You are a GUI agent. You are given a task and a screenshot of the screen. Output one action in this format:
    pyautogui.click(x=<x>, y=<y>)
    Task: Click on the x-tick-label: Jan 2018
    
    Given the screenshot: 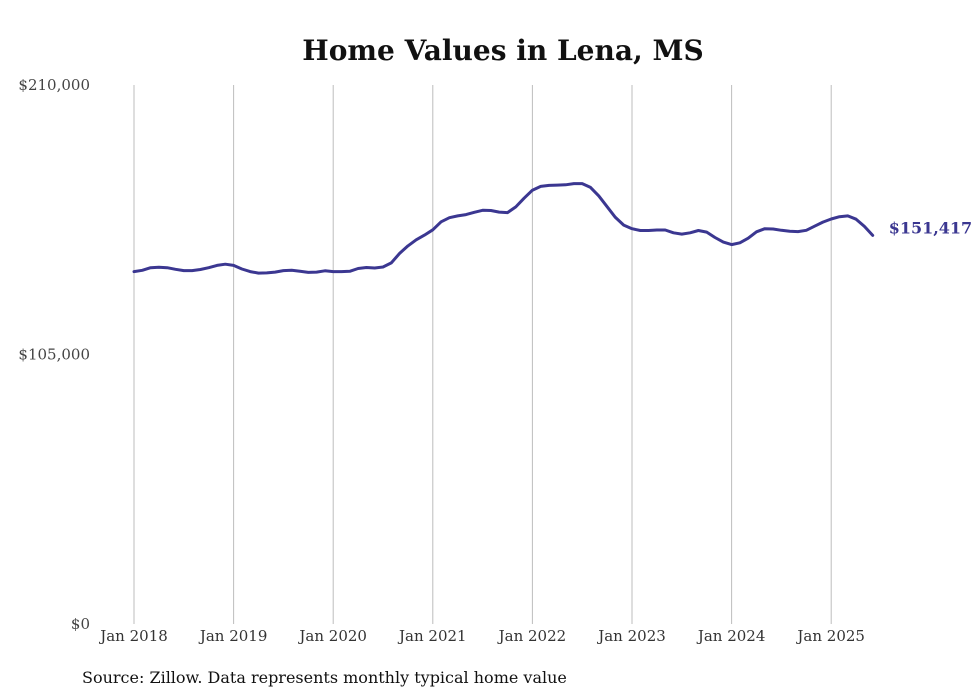 What is the action you would take?
    pyautogui.click(x=133, y=636)
    